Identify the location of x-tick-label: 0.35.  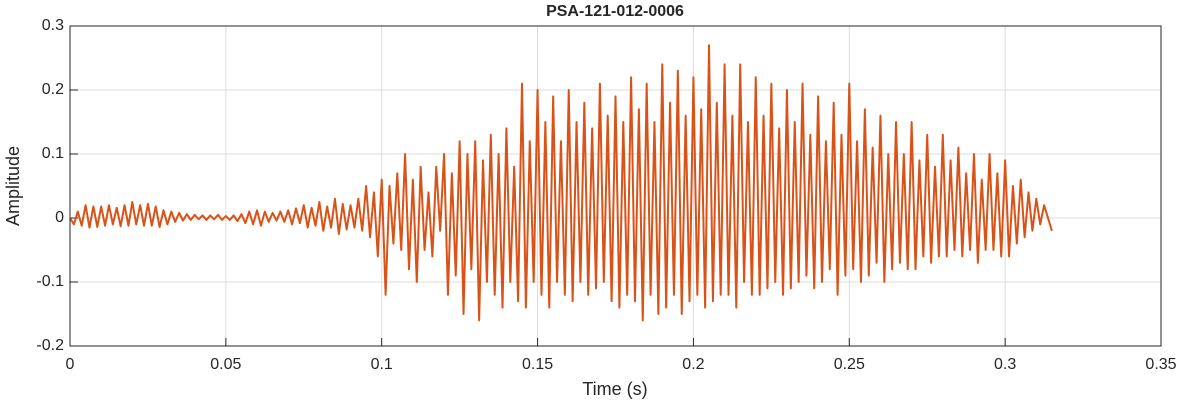
(1160, 364).